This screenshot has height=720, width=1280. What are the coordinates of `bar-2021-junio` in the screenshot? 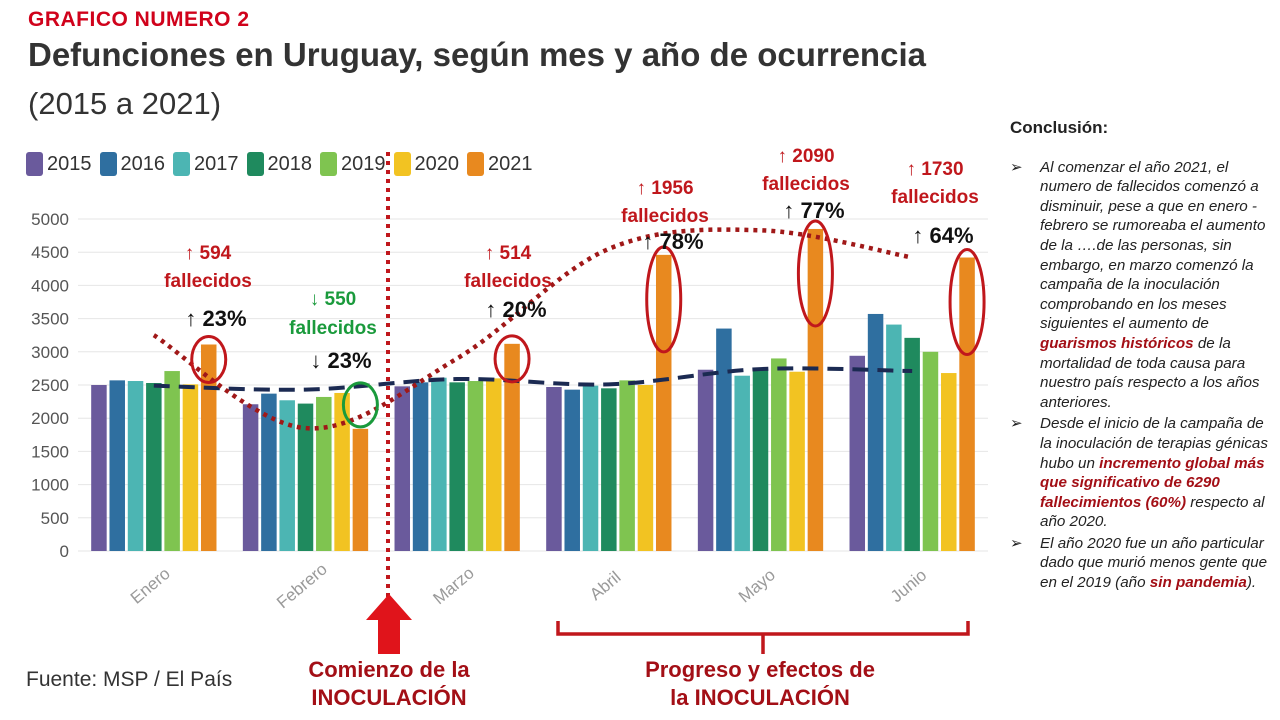 It's located at (967, 404).